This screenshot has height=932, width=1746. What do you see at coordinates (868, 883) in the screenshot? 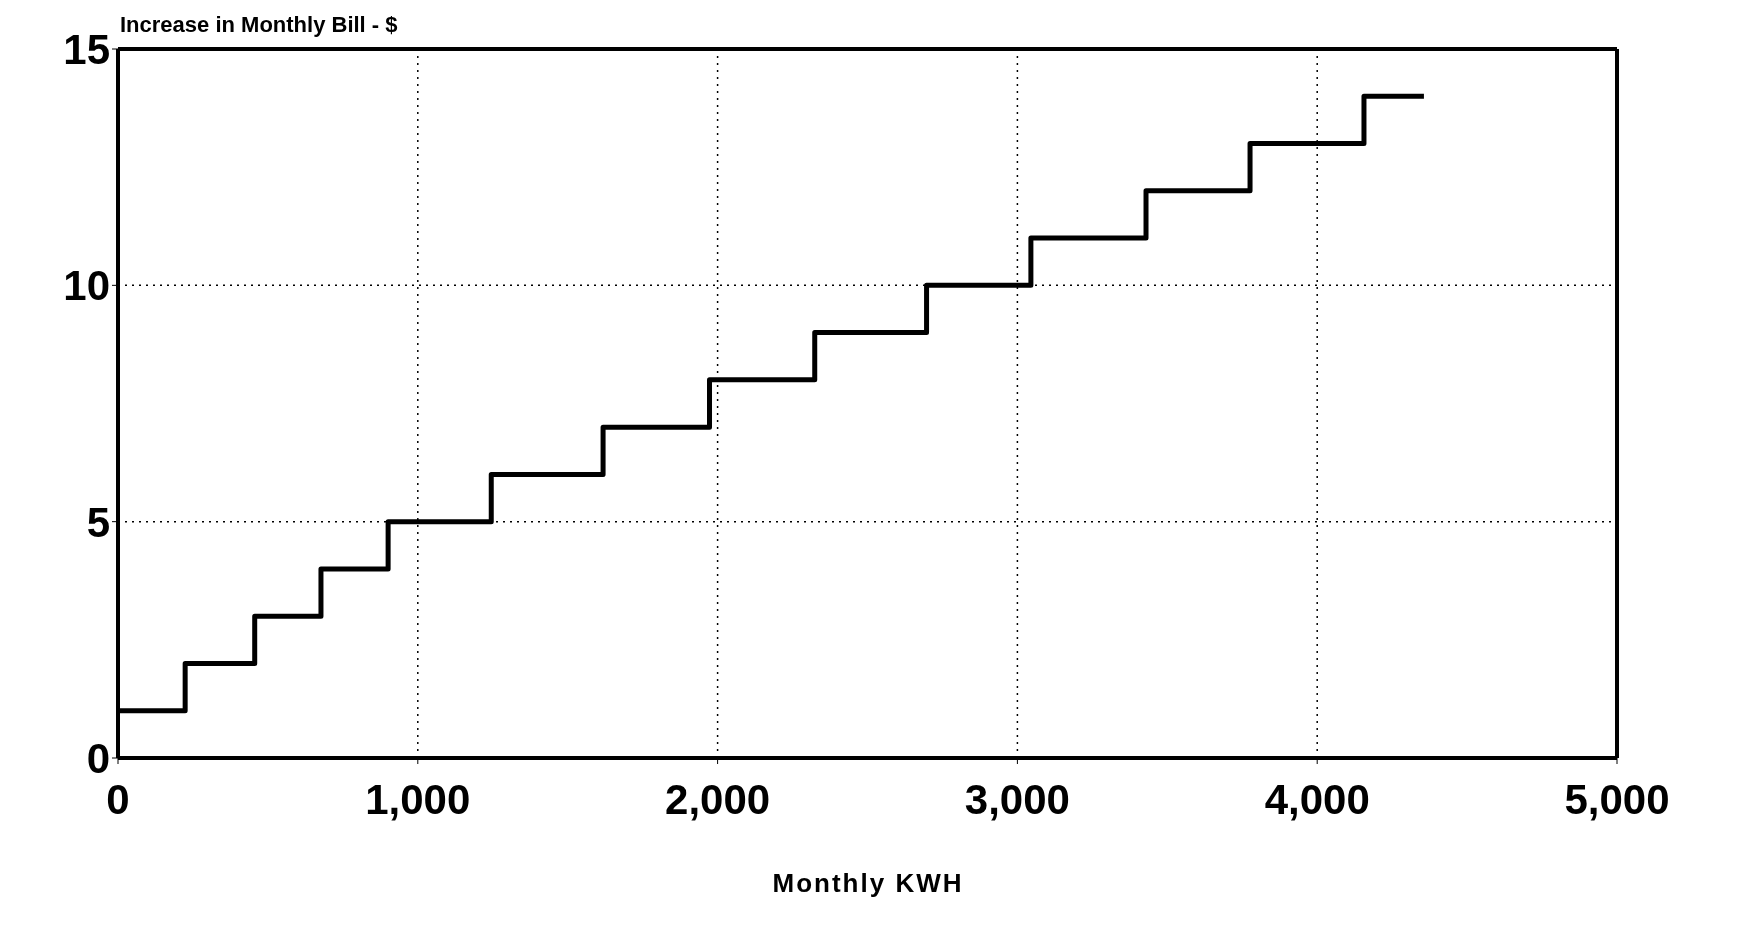
I see `x-axis-title: Monthly KWH` at bounding box center [868, 883].